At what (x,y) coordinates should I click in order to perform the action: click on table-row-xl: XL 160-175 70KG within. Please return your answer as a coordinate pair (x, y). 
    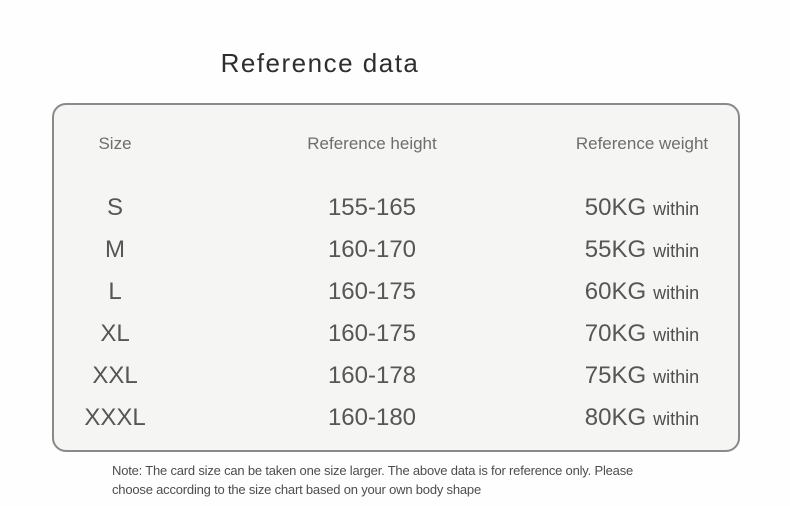
    Looking at the image, I should click on (396, 334).